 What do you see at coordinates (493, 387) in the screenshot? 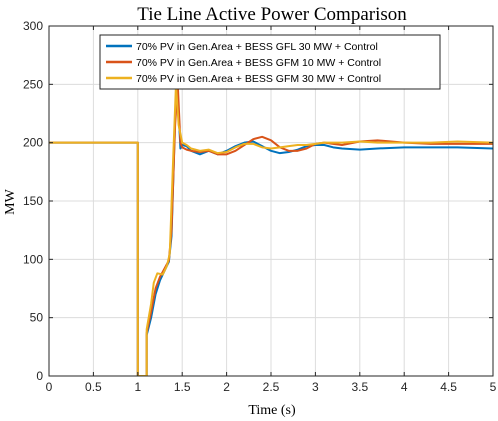
I see `x-tick-label: 5` at bounding box center [493, 387].